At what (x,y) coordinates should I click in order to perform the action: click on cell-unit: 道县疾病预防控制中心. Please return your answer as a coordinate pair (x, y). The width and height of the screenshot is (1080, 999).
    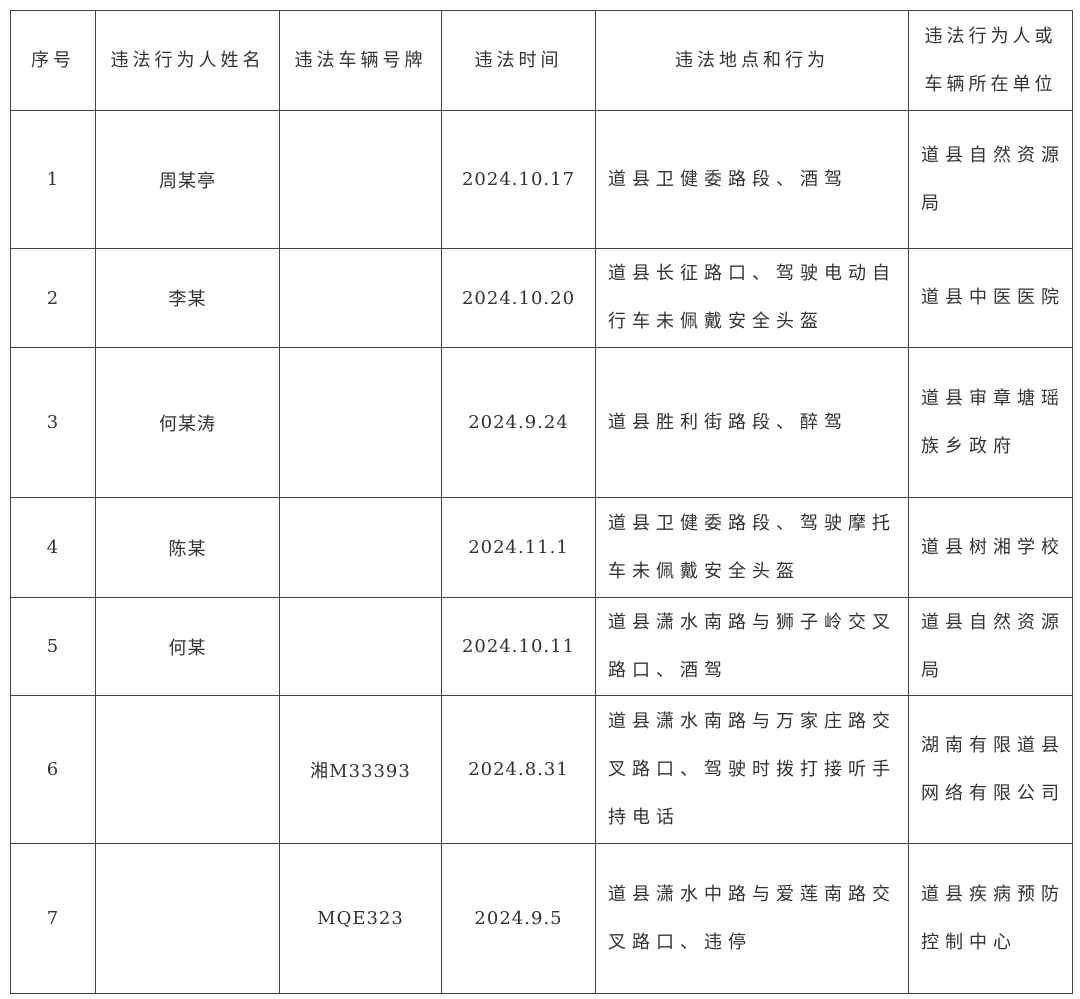
    Looking at the image, I should click on (990, 918).